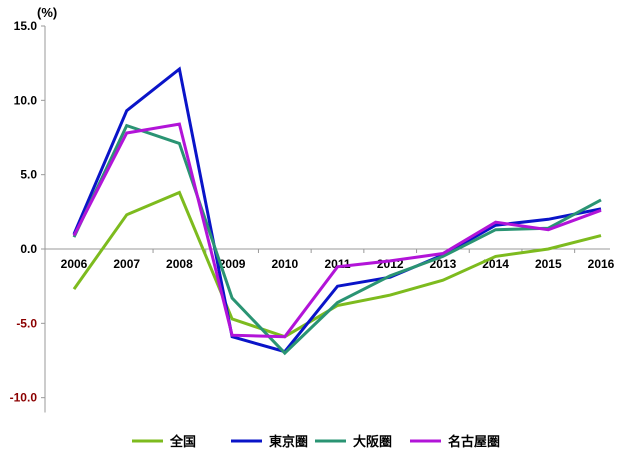 The height and width of the screenshot is (450, 630). I want to click on y-tick-label: 5.0, so click(28, 175).